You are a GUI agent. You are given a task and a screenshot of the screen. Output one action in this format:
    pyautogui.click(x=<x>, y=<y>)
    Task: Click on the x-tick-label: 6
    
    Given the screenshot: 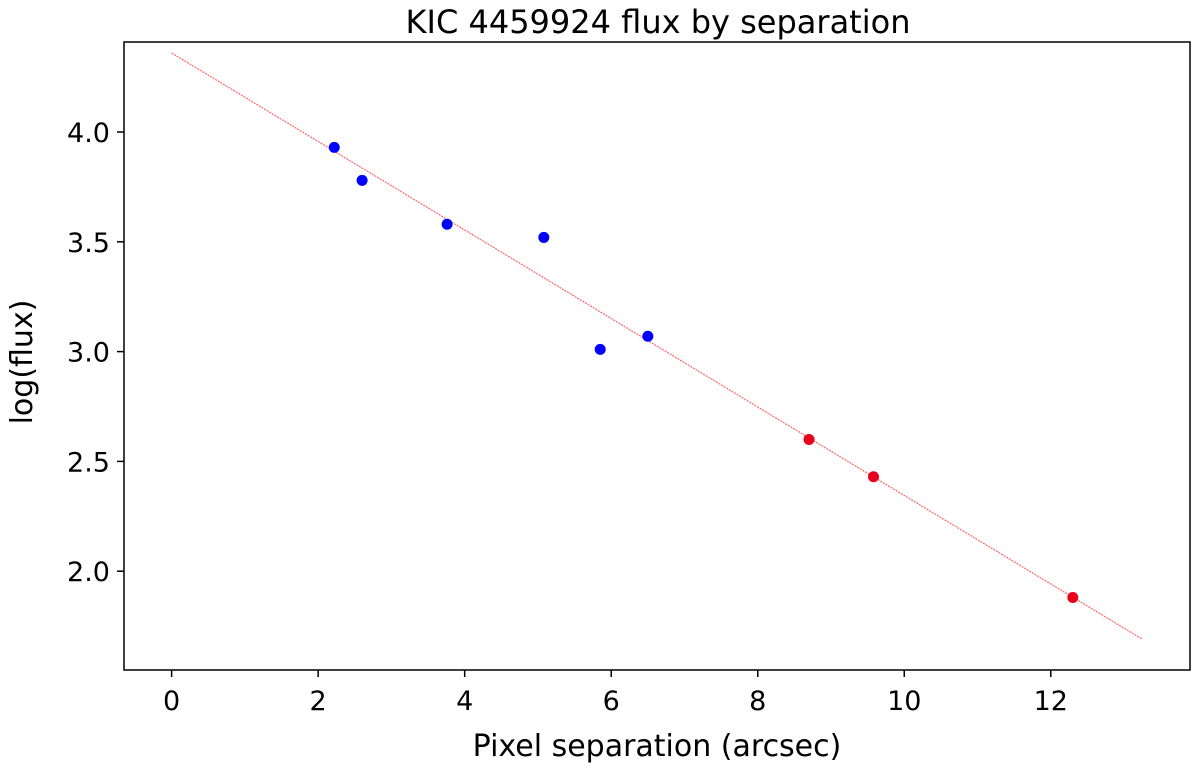 What is the action you would take?
    pyautogui.click(x=611, y=701)
    